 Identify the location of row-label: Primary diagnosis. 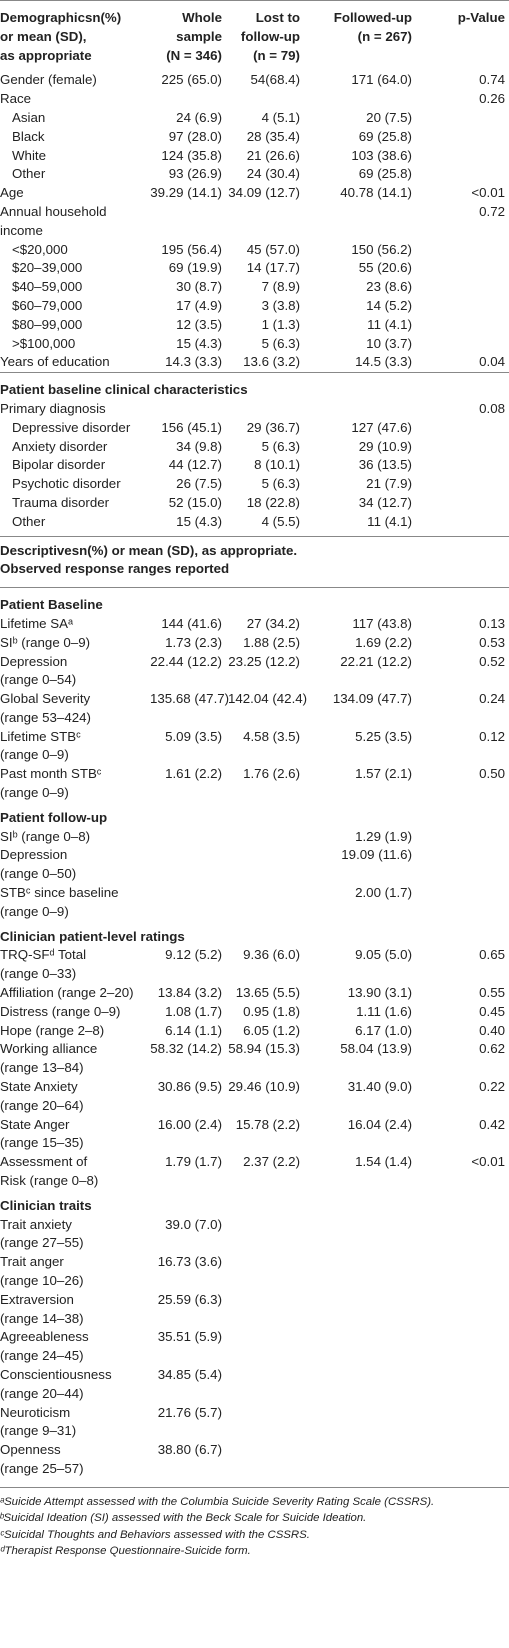
(75, 409).